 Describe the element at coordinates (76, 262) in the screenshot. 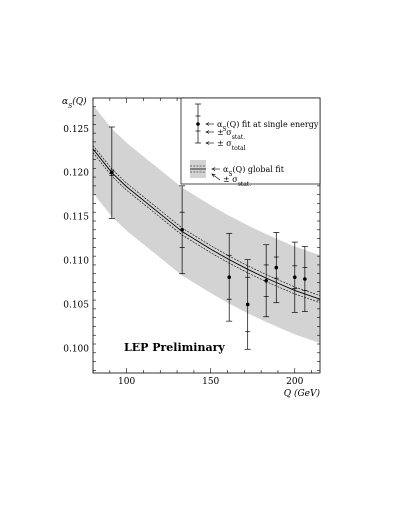

I see `y-tick-label: 0.110` at that location.